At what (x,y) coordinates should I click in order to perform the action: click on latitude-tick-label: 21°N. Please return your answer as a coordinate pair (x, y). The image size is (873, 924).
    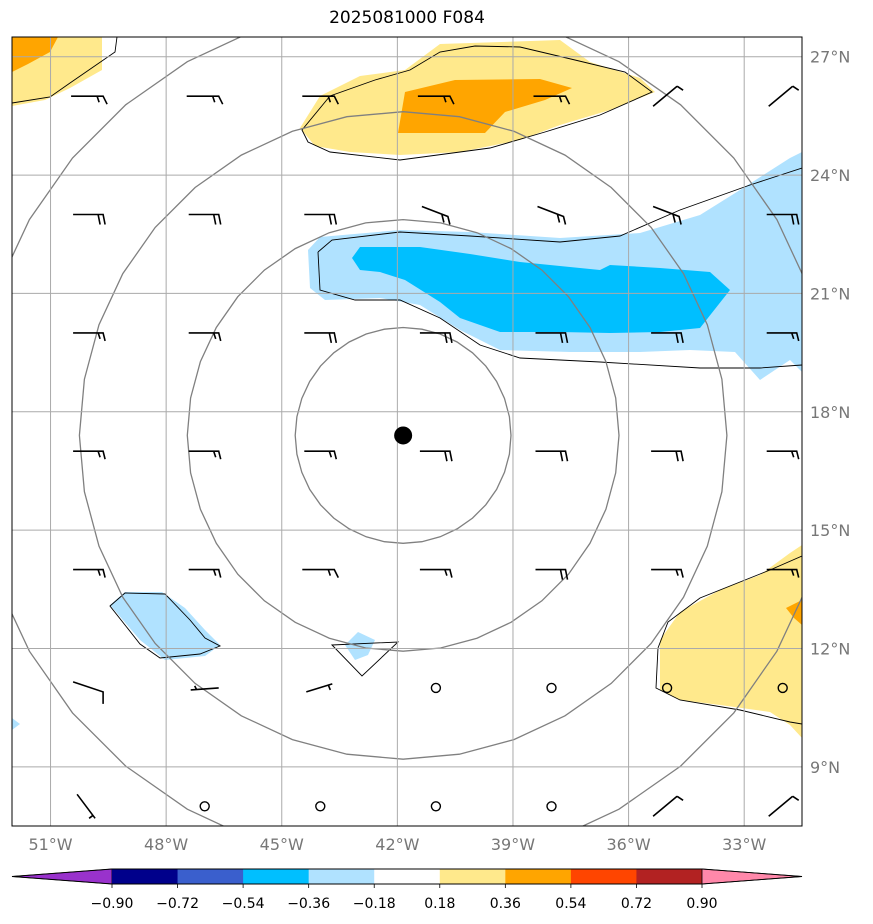
    Looking at the image, I should click on (830, 293).